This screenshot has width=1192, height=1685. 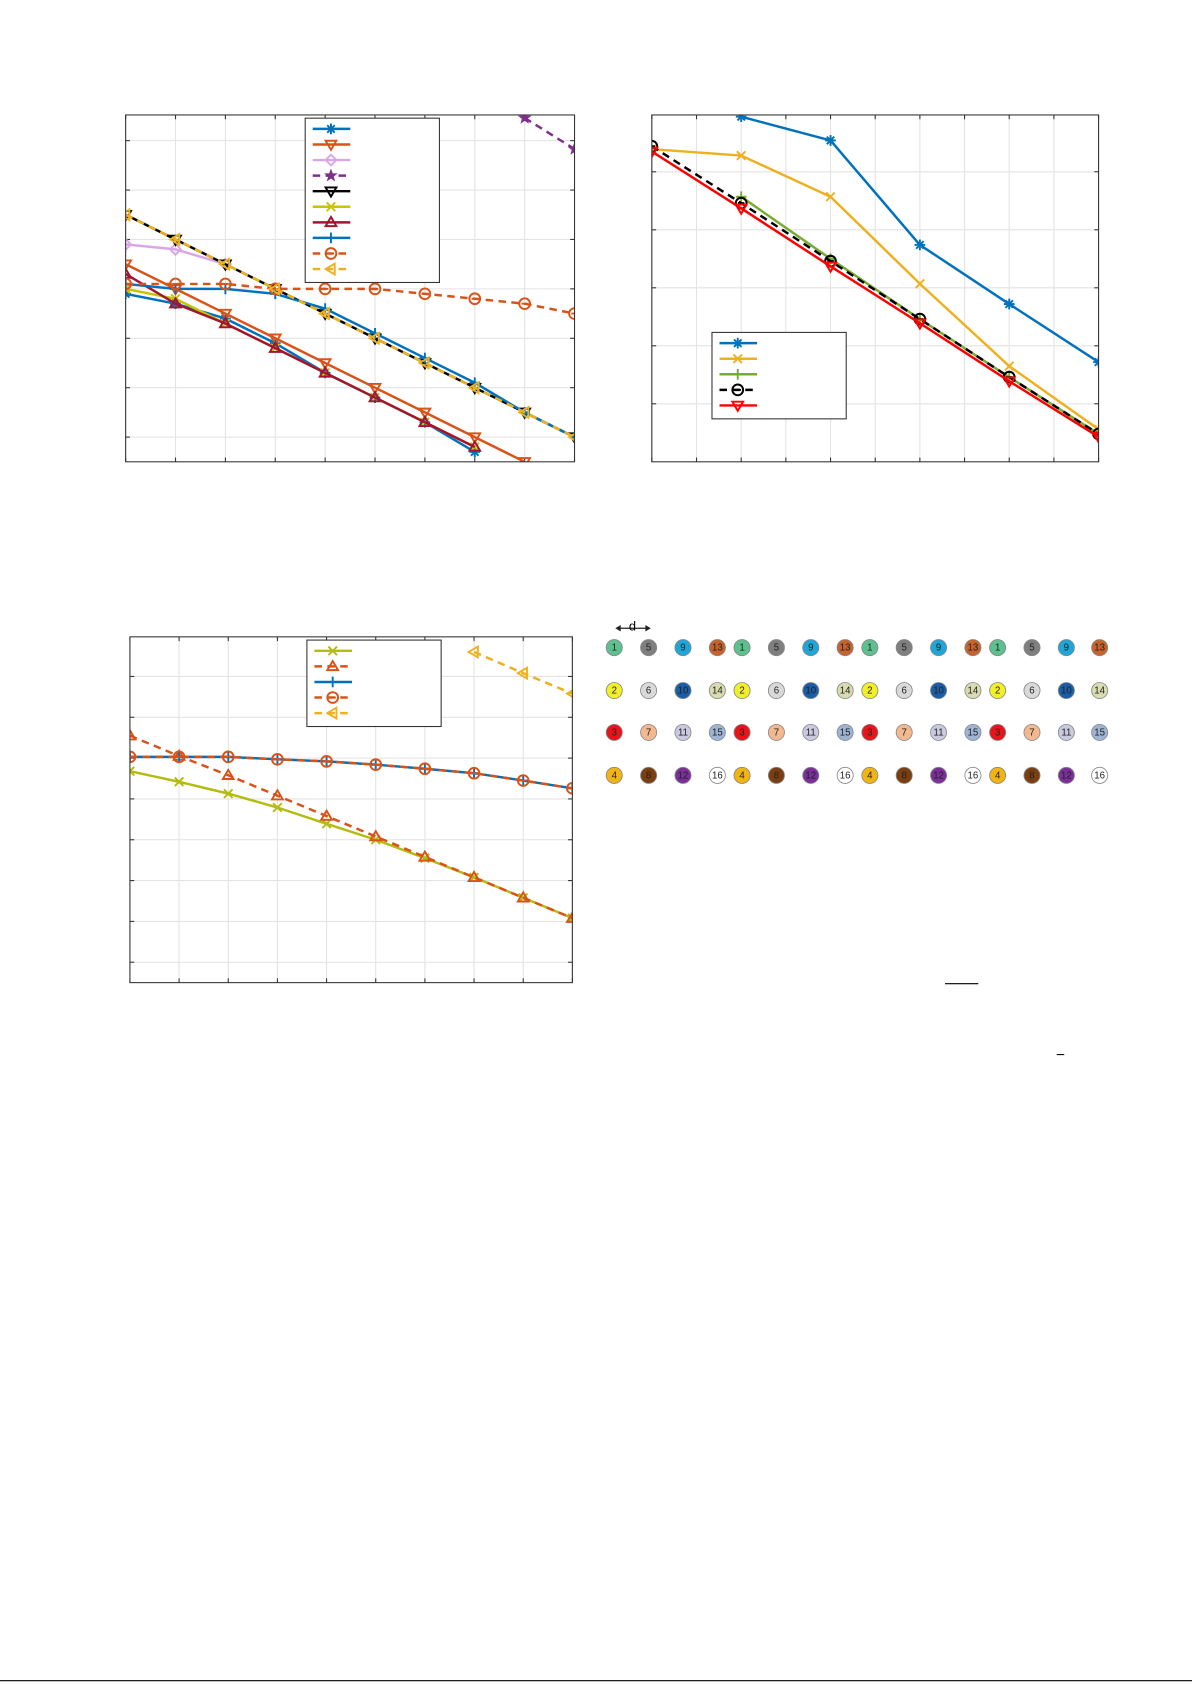 What do you see at coordinates (683, 691) in the screenshot?
I see `node-label: 10` at bounding box center [683, 691].